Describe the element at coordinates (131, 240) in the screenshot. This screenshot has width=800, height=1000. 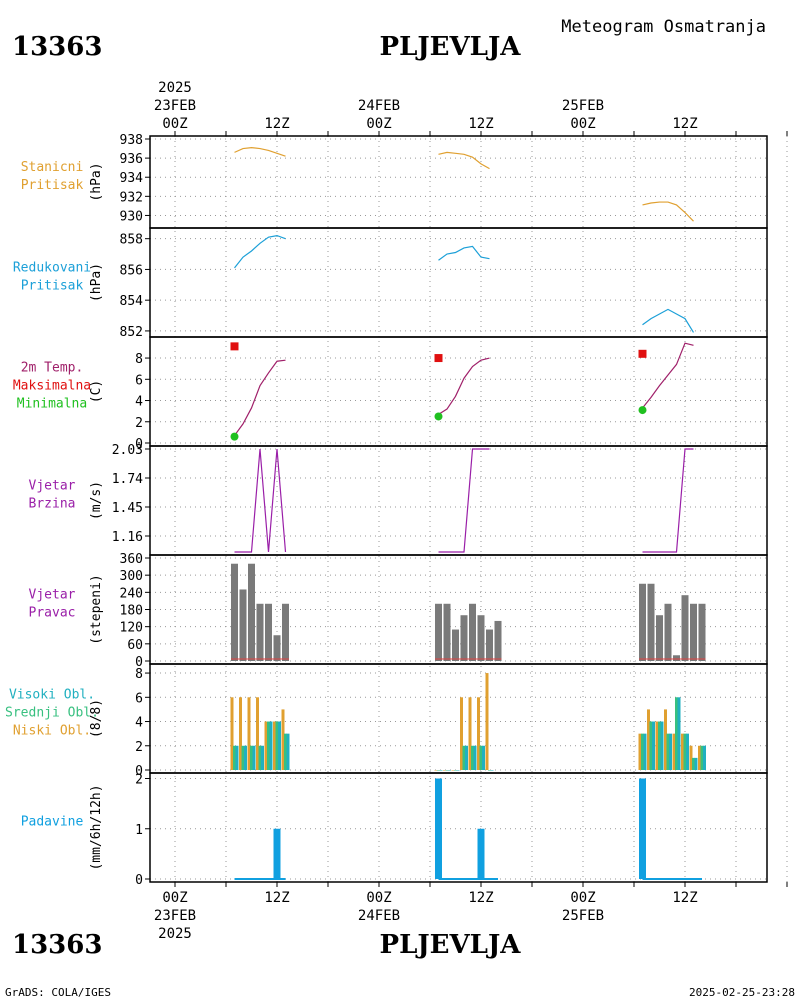
I see `y-tick-label: 858` at that location.